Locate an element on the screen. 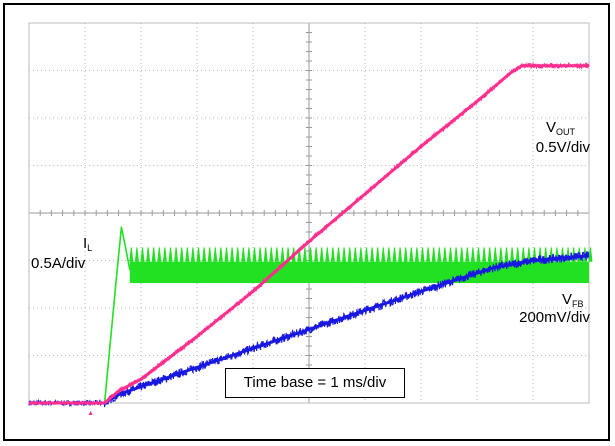 The image size is (615, 446). il-label-sub: L is located at coordinates (90, 248).